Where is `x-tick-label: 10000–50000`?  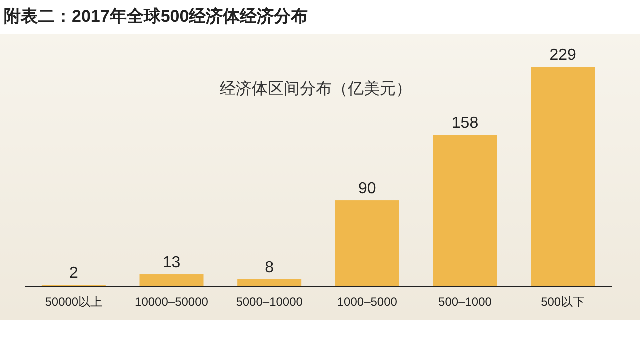
x-tick-label: 10000–50000 is located at coordinates (172, 302).